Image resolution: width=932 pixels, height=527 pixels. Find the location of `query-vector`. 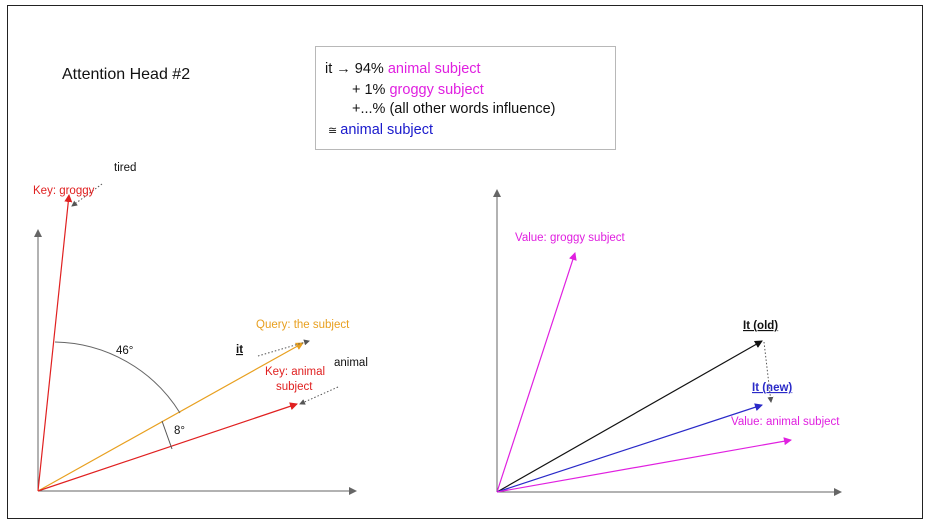

query-vector is located at coordinates (170, 417).